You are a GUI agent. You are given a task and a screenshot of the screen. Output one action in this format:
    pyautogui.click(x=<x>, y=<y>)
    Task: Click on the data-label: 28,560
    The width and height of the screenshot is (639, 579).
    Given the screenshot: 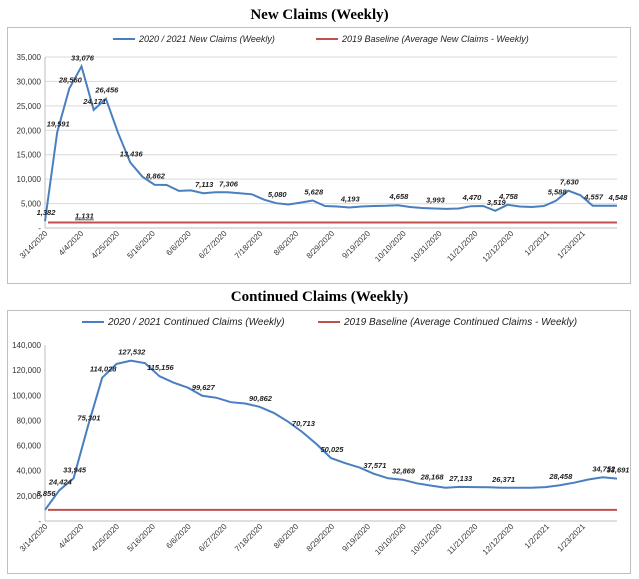 What is the action you would take?
    pyautogui.click(x=70, y=79)
    